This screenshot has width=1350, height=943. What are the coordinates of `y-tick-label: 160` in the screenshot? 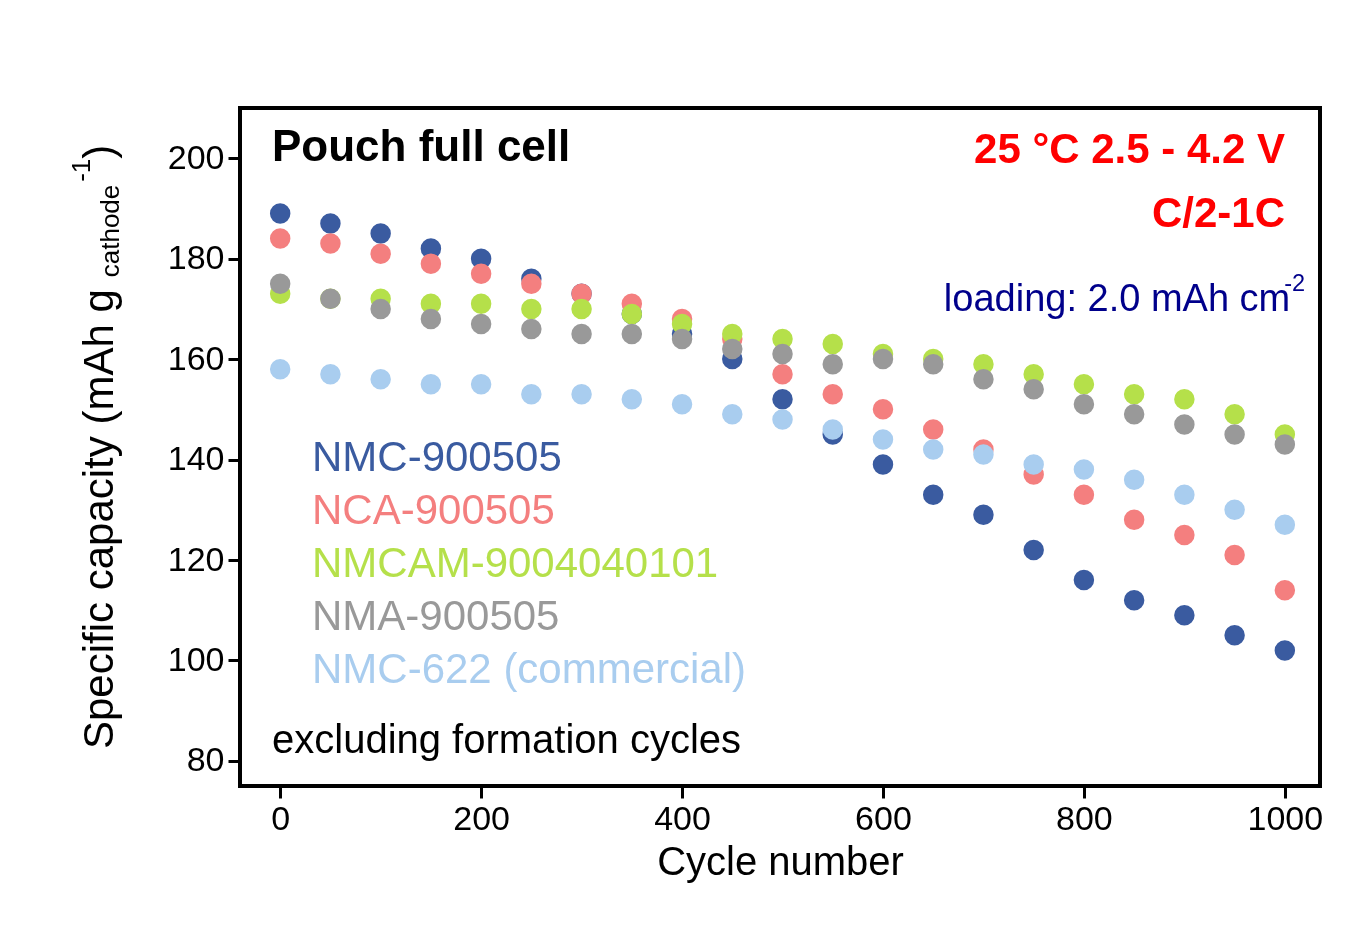 It's located at (196, 357).